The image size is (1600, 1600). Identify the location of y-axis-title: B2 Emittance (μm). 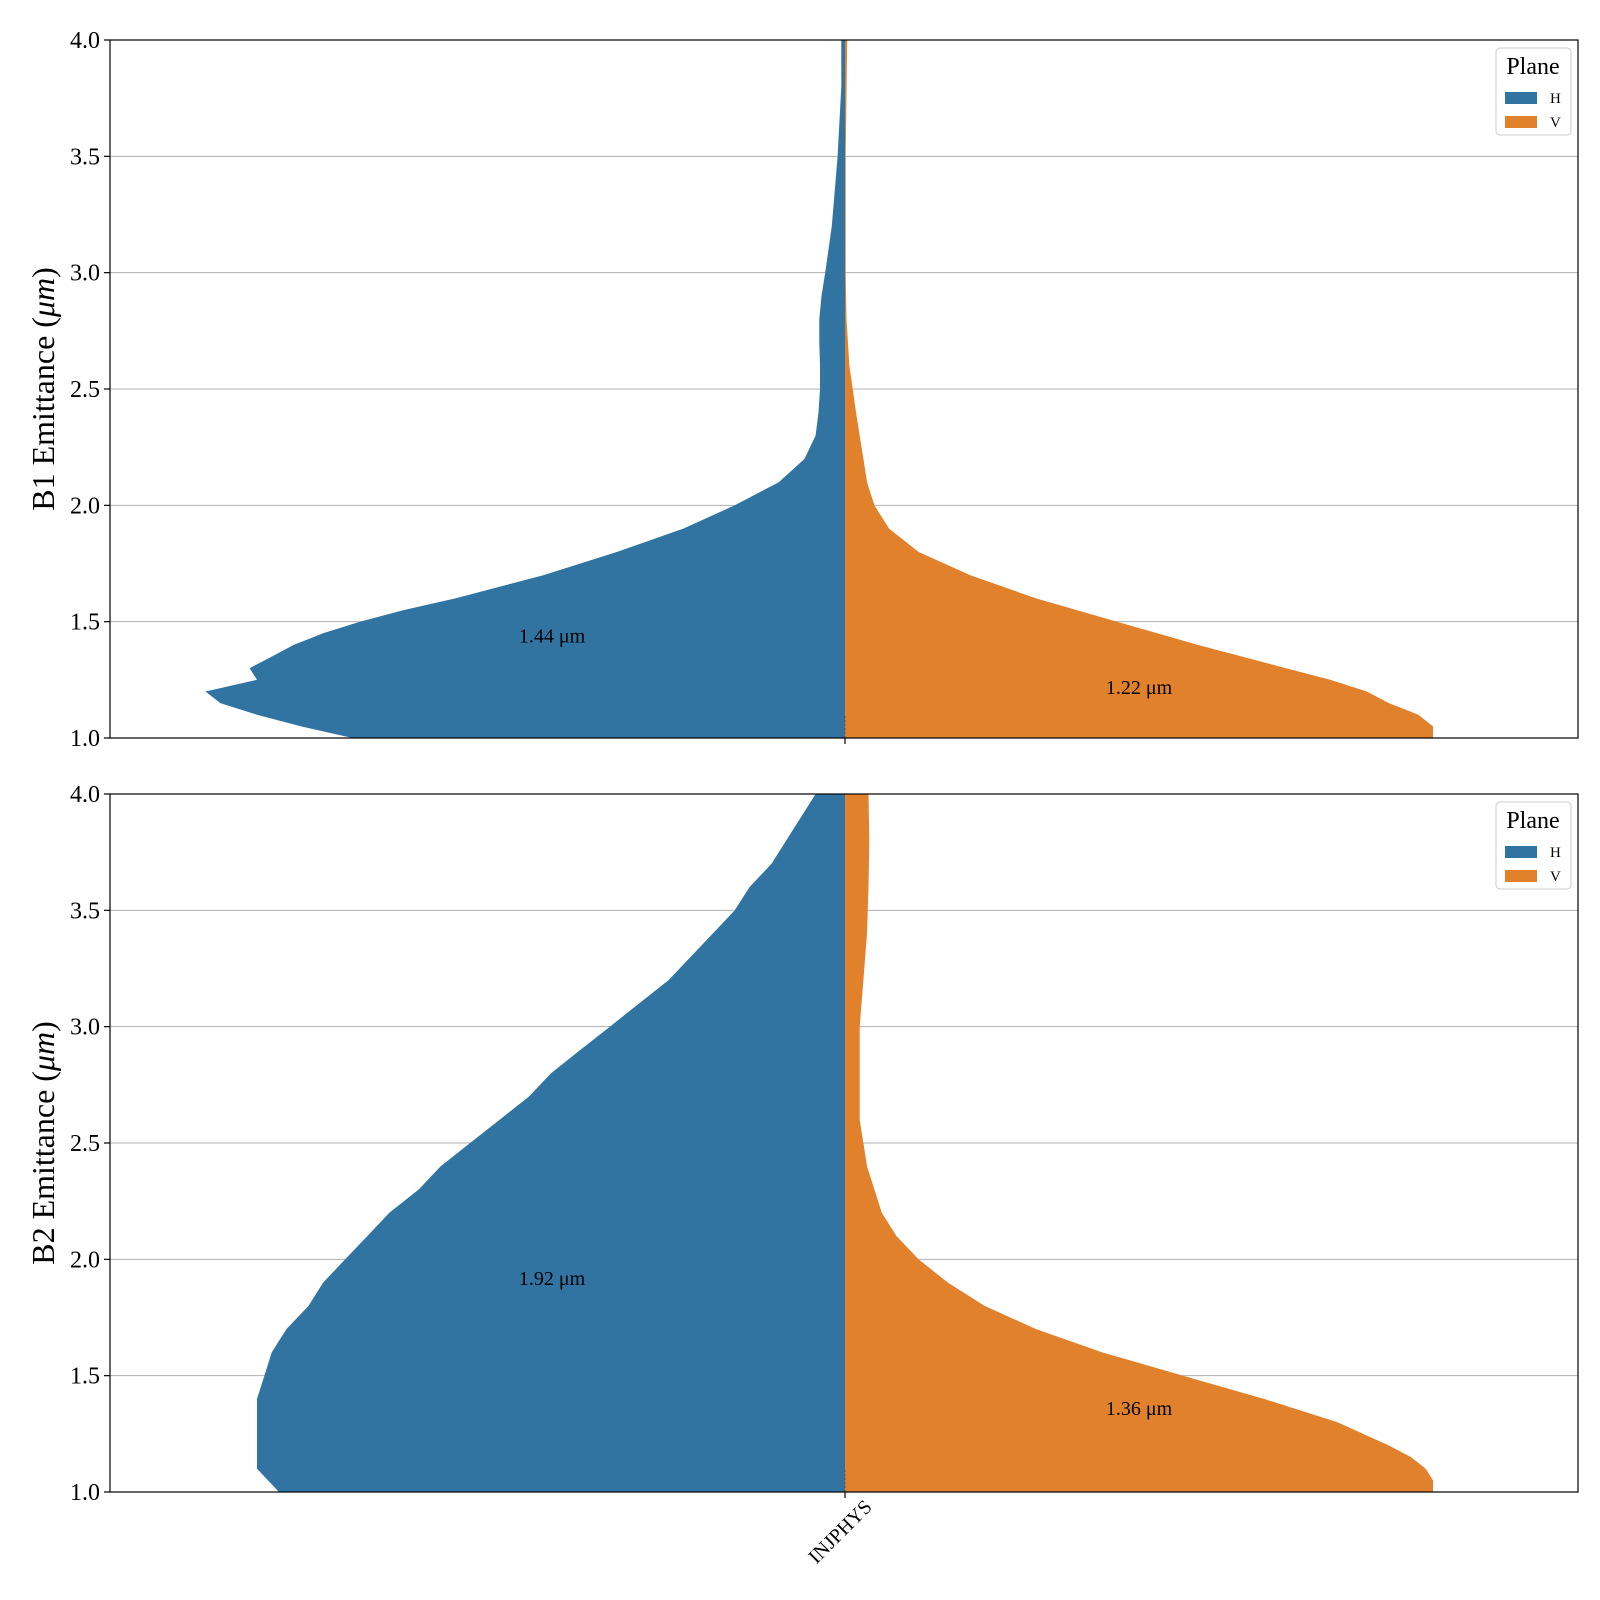
(43, 1143).